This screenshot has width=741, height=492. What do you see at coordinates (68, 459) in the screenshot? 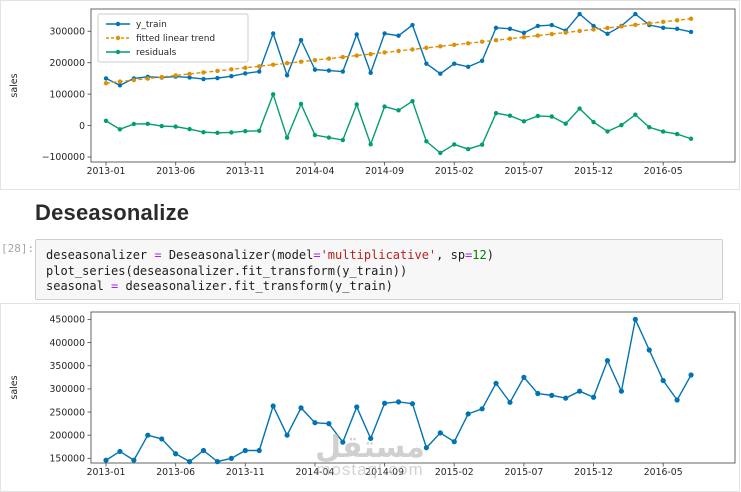
I see `svg-text: 150000` at bounding box center [68, 459].